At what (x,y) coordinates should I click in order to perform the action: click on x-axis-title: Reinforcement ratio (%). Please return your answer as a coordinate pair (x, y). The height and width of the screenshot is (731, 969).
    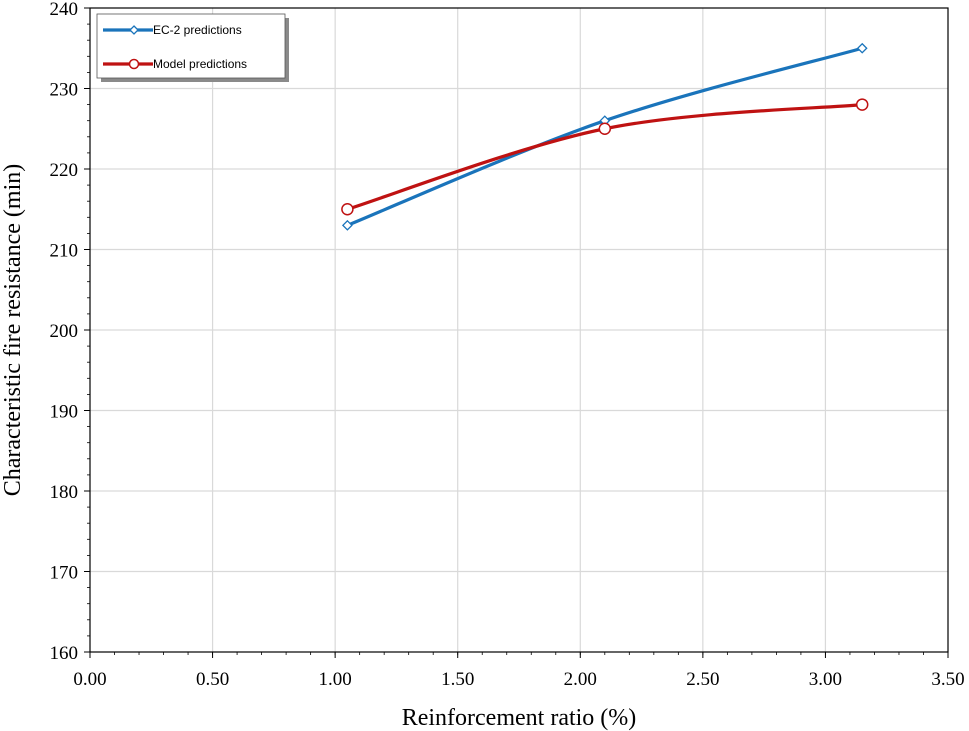
    Looking at the image, I should click on (519, 718).